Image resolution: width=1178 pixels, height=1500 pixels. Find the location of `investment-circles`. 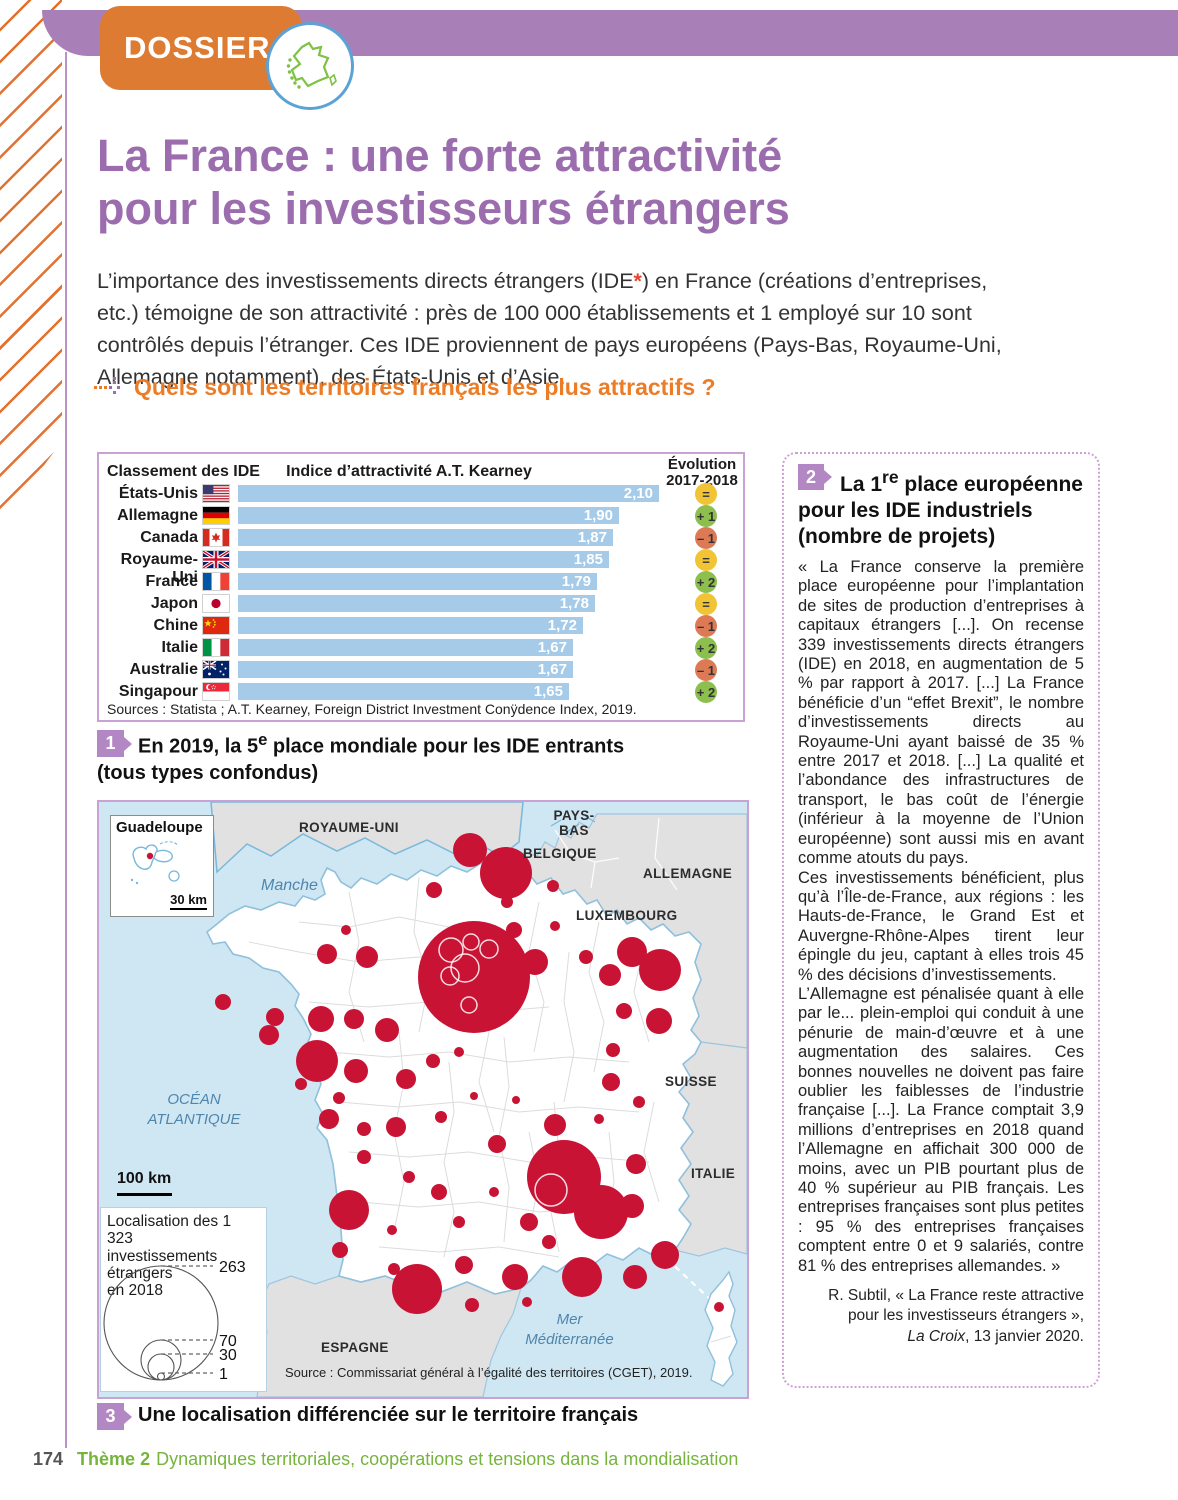

investment-circles is located at coordinates (469, 1073).